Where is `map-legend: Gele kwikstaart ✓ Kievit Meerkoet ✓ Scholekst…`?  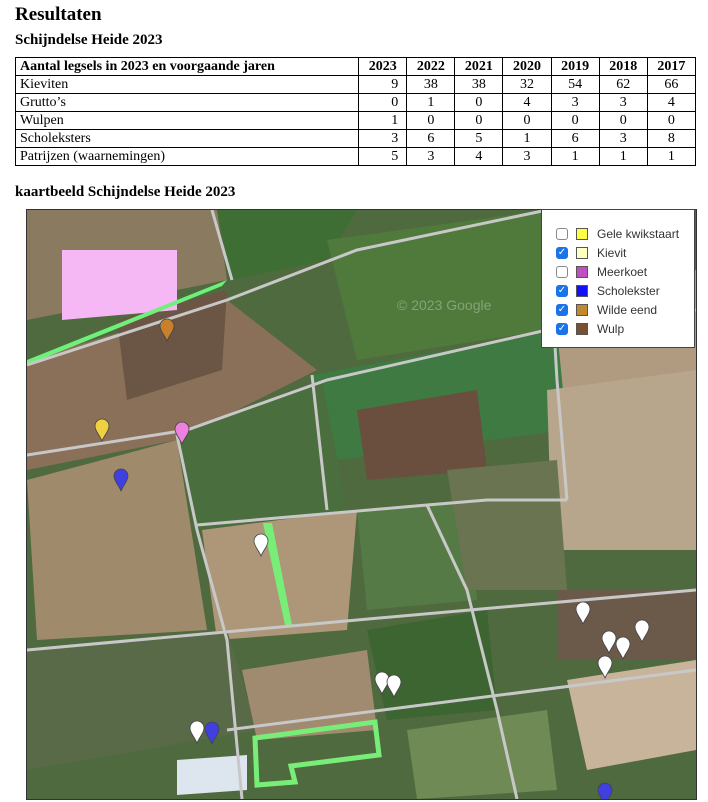
map-legend: Gele kwikstaart ✓ Kievit Meerkoet ✓ Scholekst… is located at coordinates (618, 278).